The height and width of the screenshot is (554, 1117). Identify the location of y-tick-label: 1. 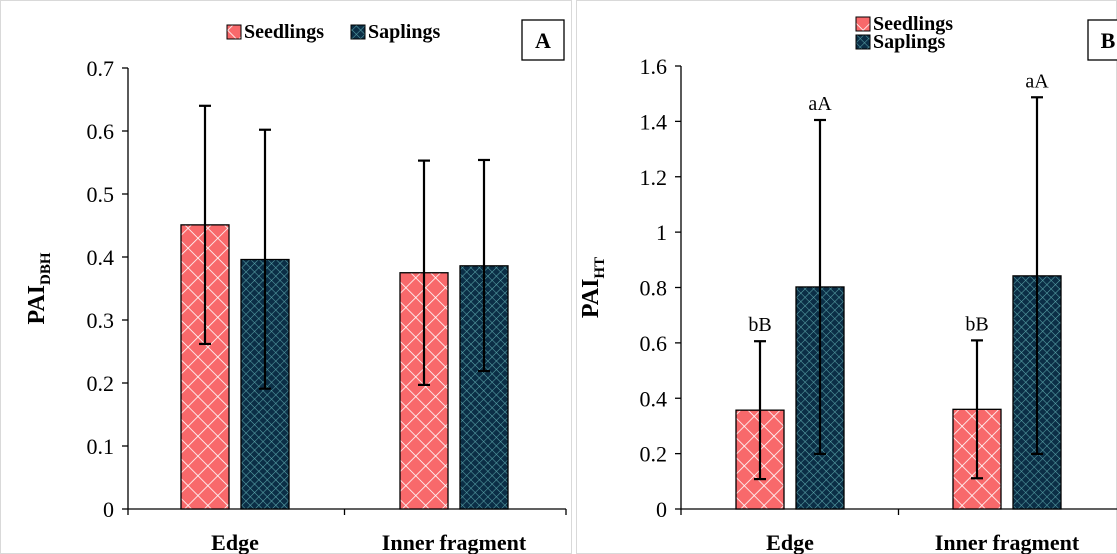
(661, 232).